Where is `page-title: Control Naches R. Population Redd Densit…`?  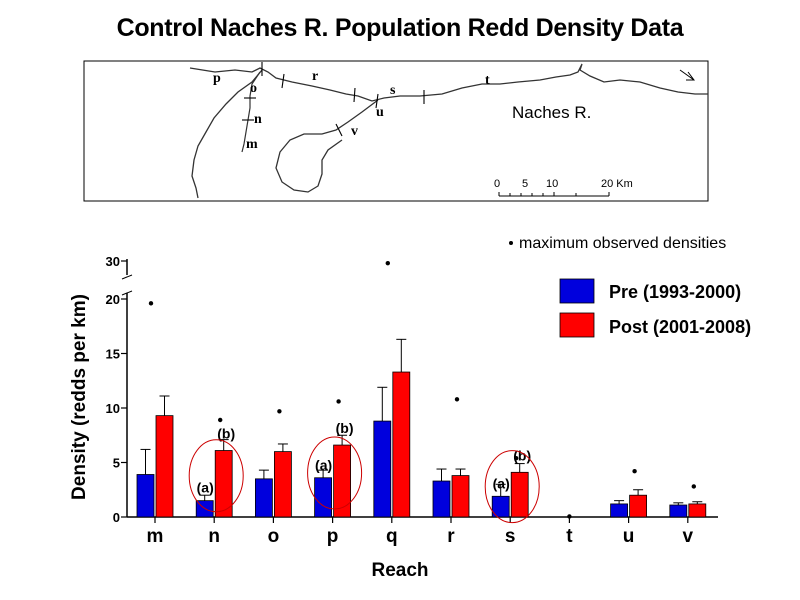
page-title: Control Naches R. Population Redd Densit… is located at coordinates (400, 28).